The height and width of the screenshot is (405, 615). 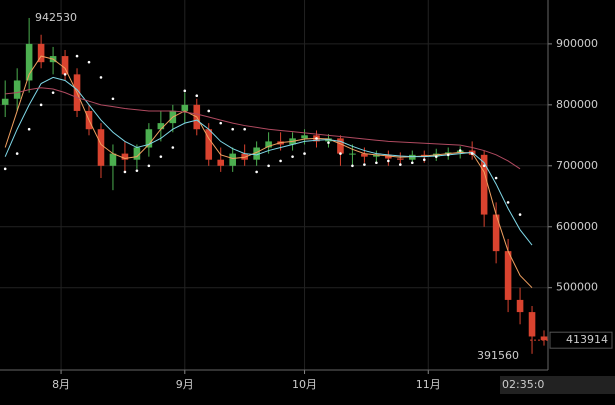 What do you see at coordinates (185, 384) in the screenshot?
I see `x-tick-label: 9月` at bounding box center [185, 384].